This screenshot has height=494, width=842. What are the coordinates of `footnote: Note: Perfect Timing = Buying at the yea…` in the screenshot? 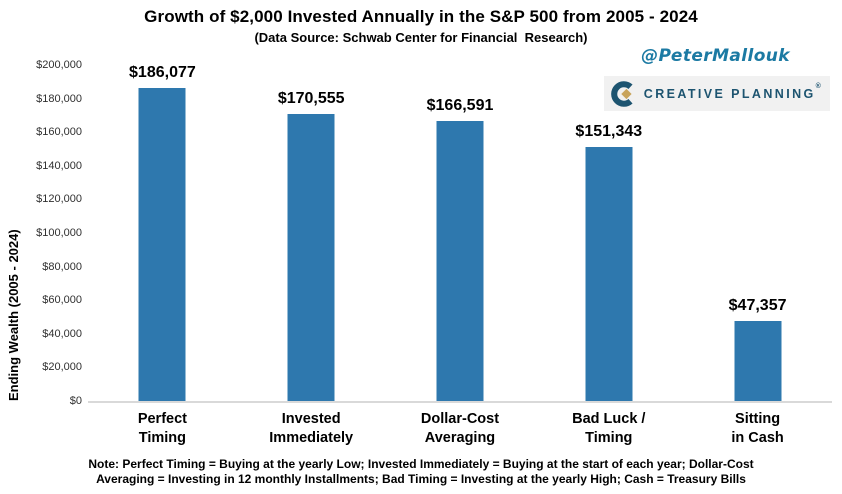 It's located at (421, 471).